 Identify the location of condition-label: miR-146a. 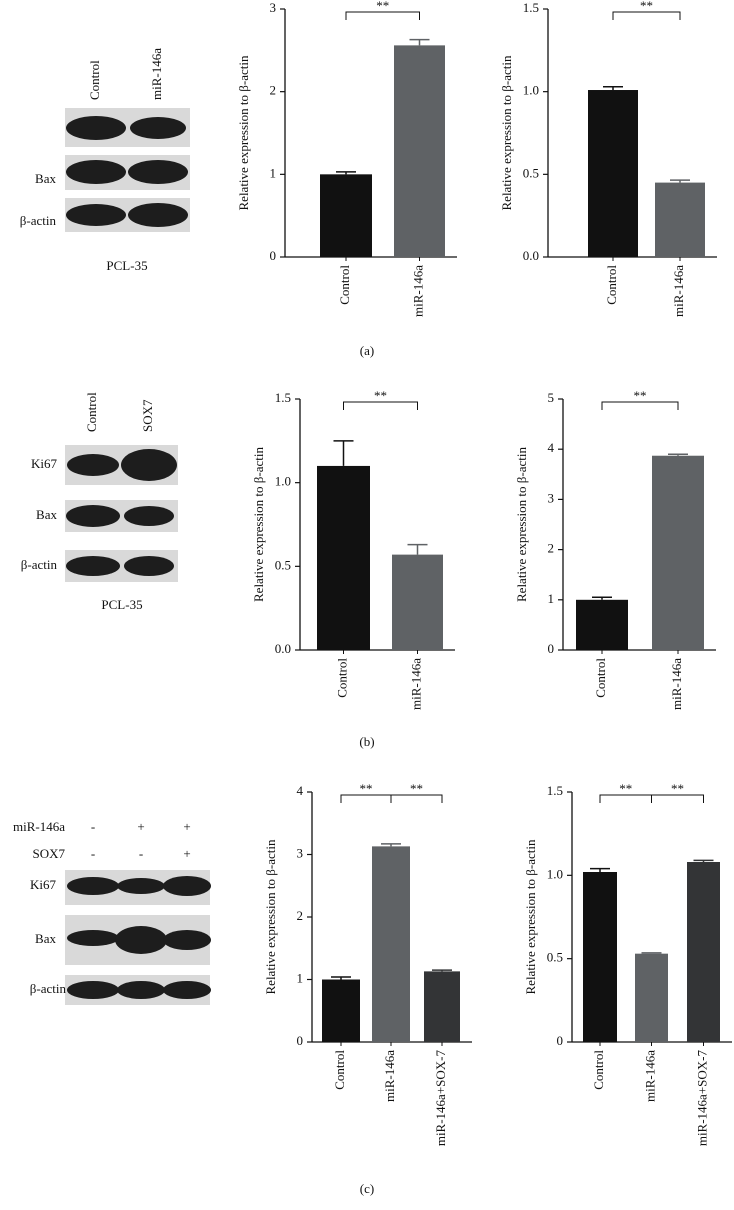
(39, 826).